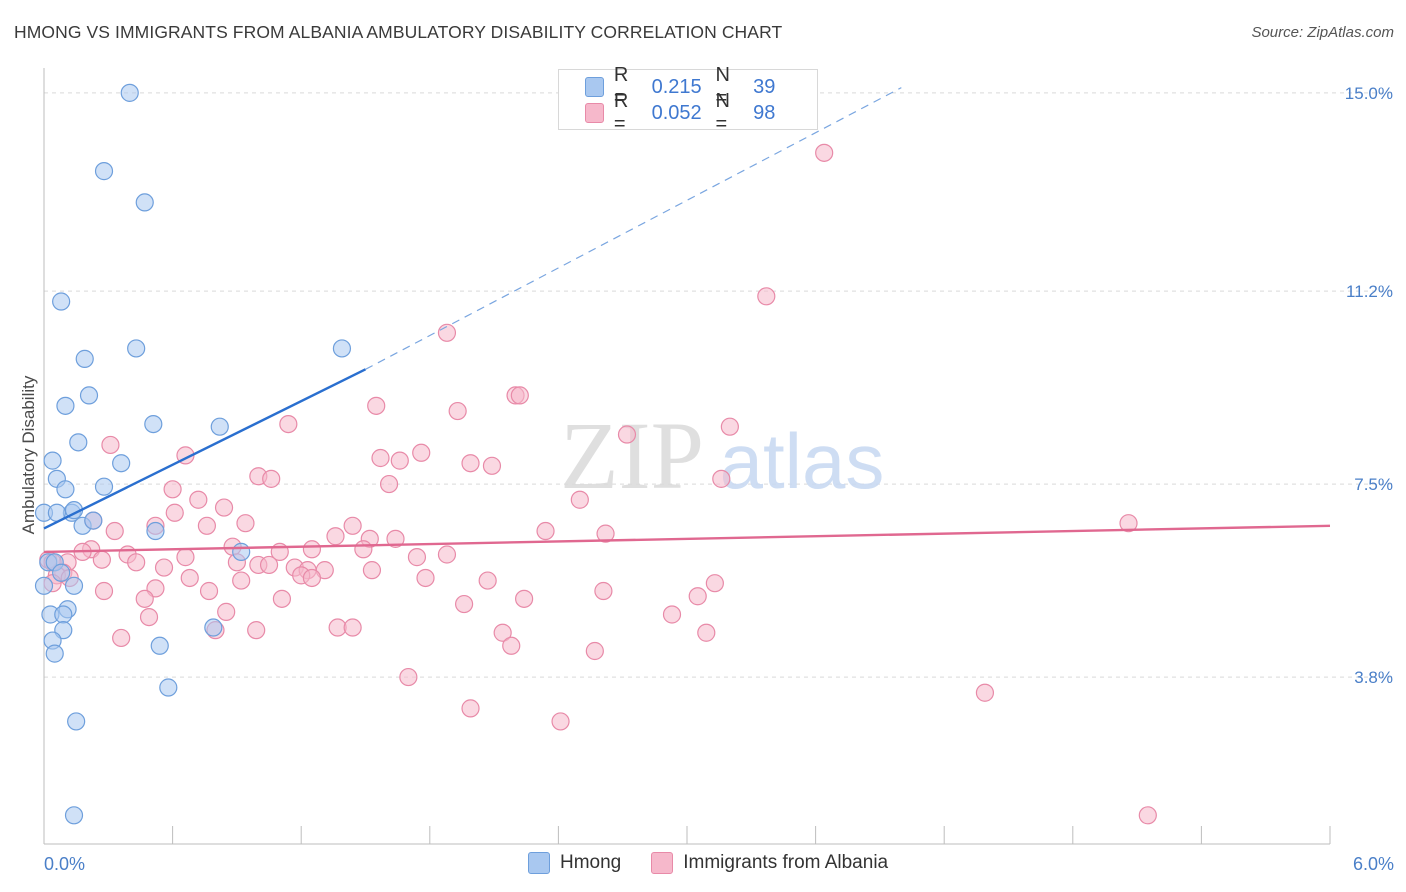  What do you see at coordinates (632, 455) in the screenshot?
I see `watermark-zip: ZIP` at bounding box center [632, 455].